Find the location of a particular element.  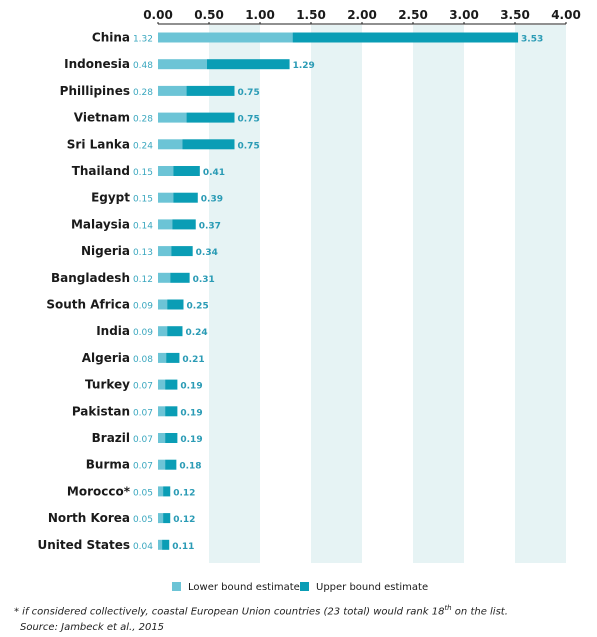

bar-row: Bangladesh 0.12 0.31 is located at coordinates (133, 278).